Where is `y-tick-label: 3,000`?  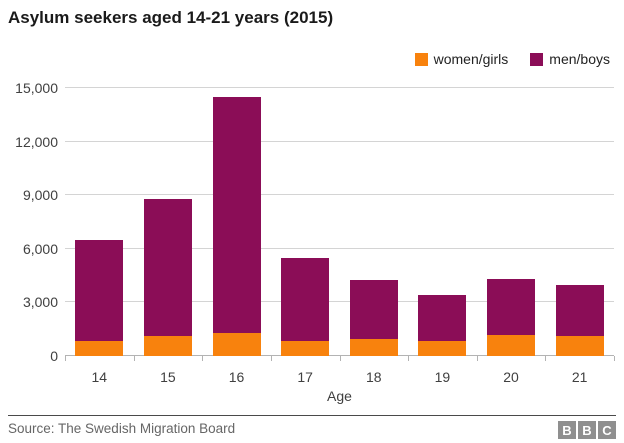 y-tick-label: 3,000 is located at coordinates (40, 302).